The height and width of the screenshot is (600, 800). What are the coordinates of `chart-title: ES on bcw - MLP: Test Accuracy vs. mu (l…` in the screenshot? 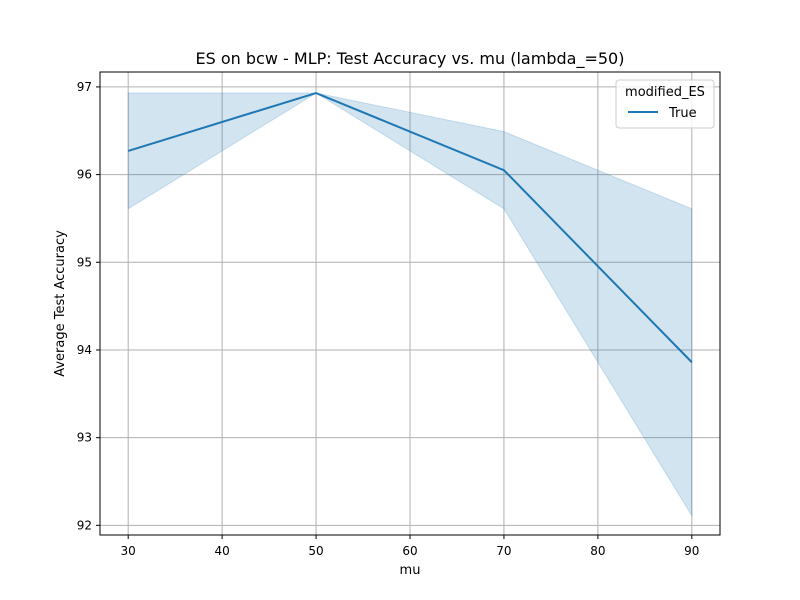 It's located at (410, 59).